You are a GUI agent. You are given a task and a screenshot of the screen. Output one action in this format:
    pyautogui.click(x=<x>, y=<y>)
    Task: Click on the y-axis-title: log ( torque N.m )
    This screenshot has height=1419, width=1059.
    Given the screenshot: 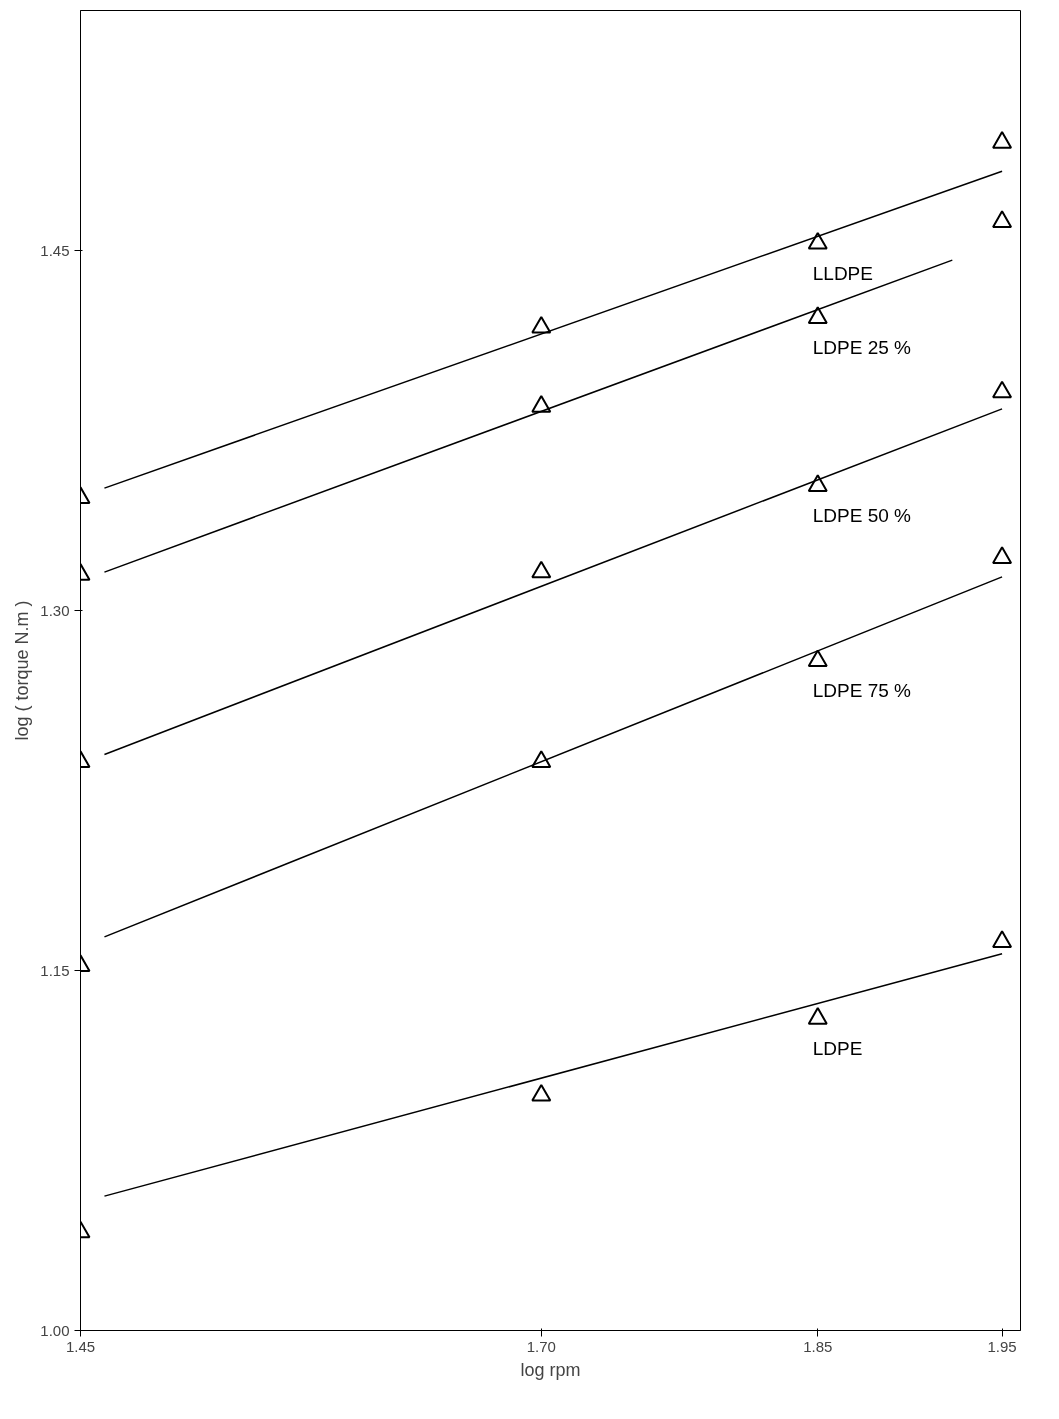 What is the action you would take?
    pyautogui.click(x=22, y=670)
    